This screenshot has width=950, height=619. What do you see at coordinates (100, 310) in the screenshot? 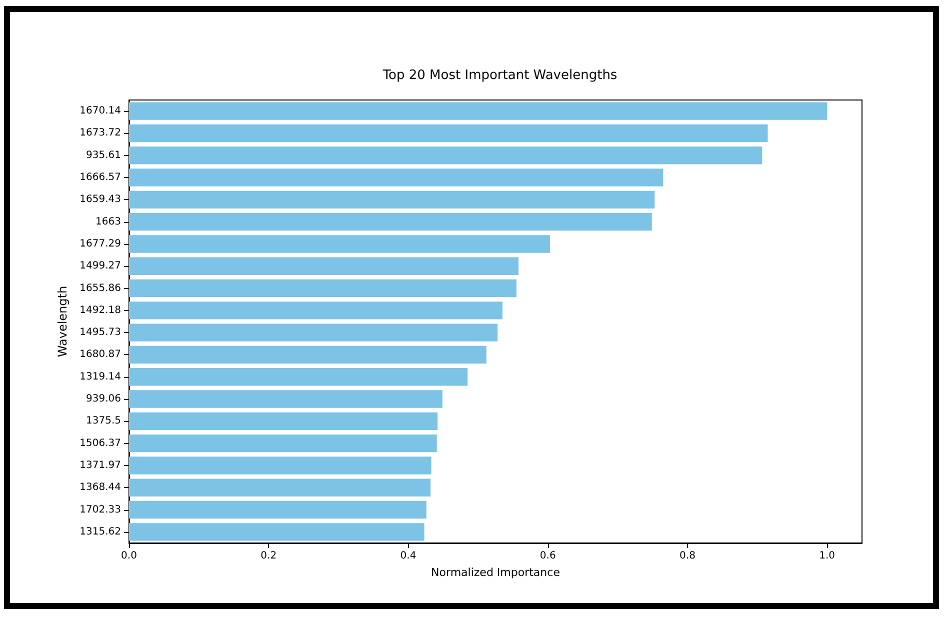
I see `y-tick-label: 1492.18` at bounding box center [100, 310].